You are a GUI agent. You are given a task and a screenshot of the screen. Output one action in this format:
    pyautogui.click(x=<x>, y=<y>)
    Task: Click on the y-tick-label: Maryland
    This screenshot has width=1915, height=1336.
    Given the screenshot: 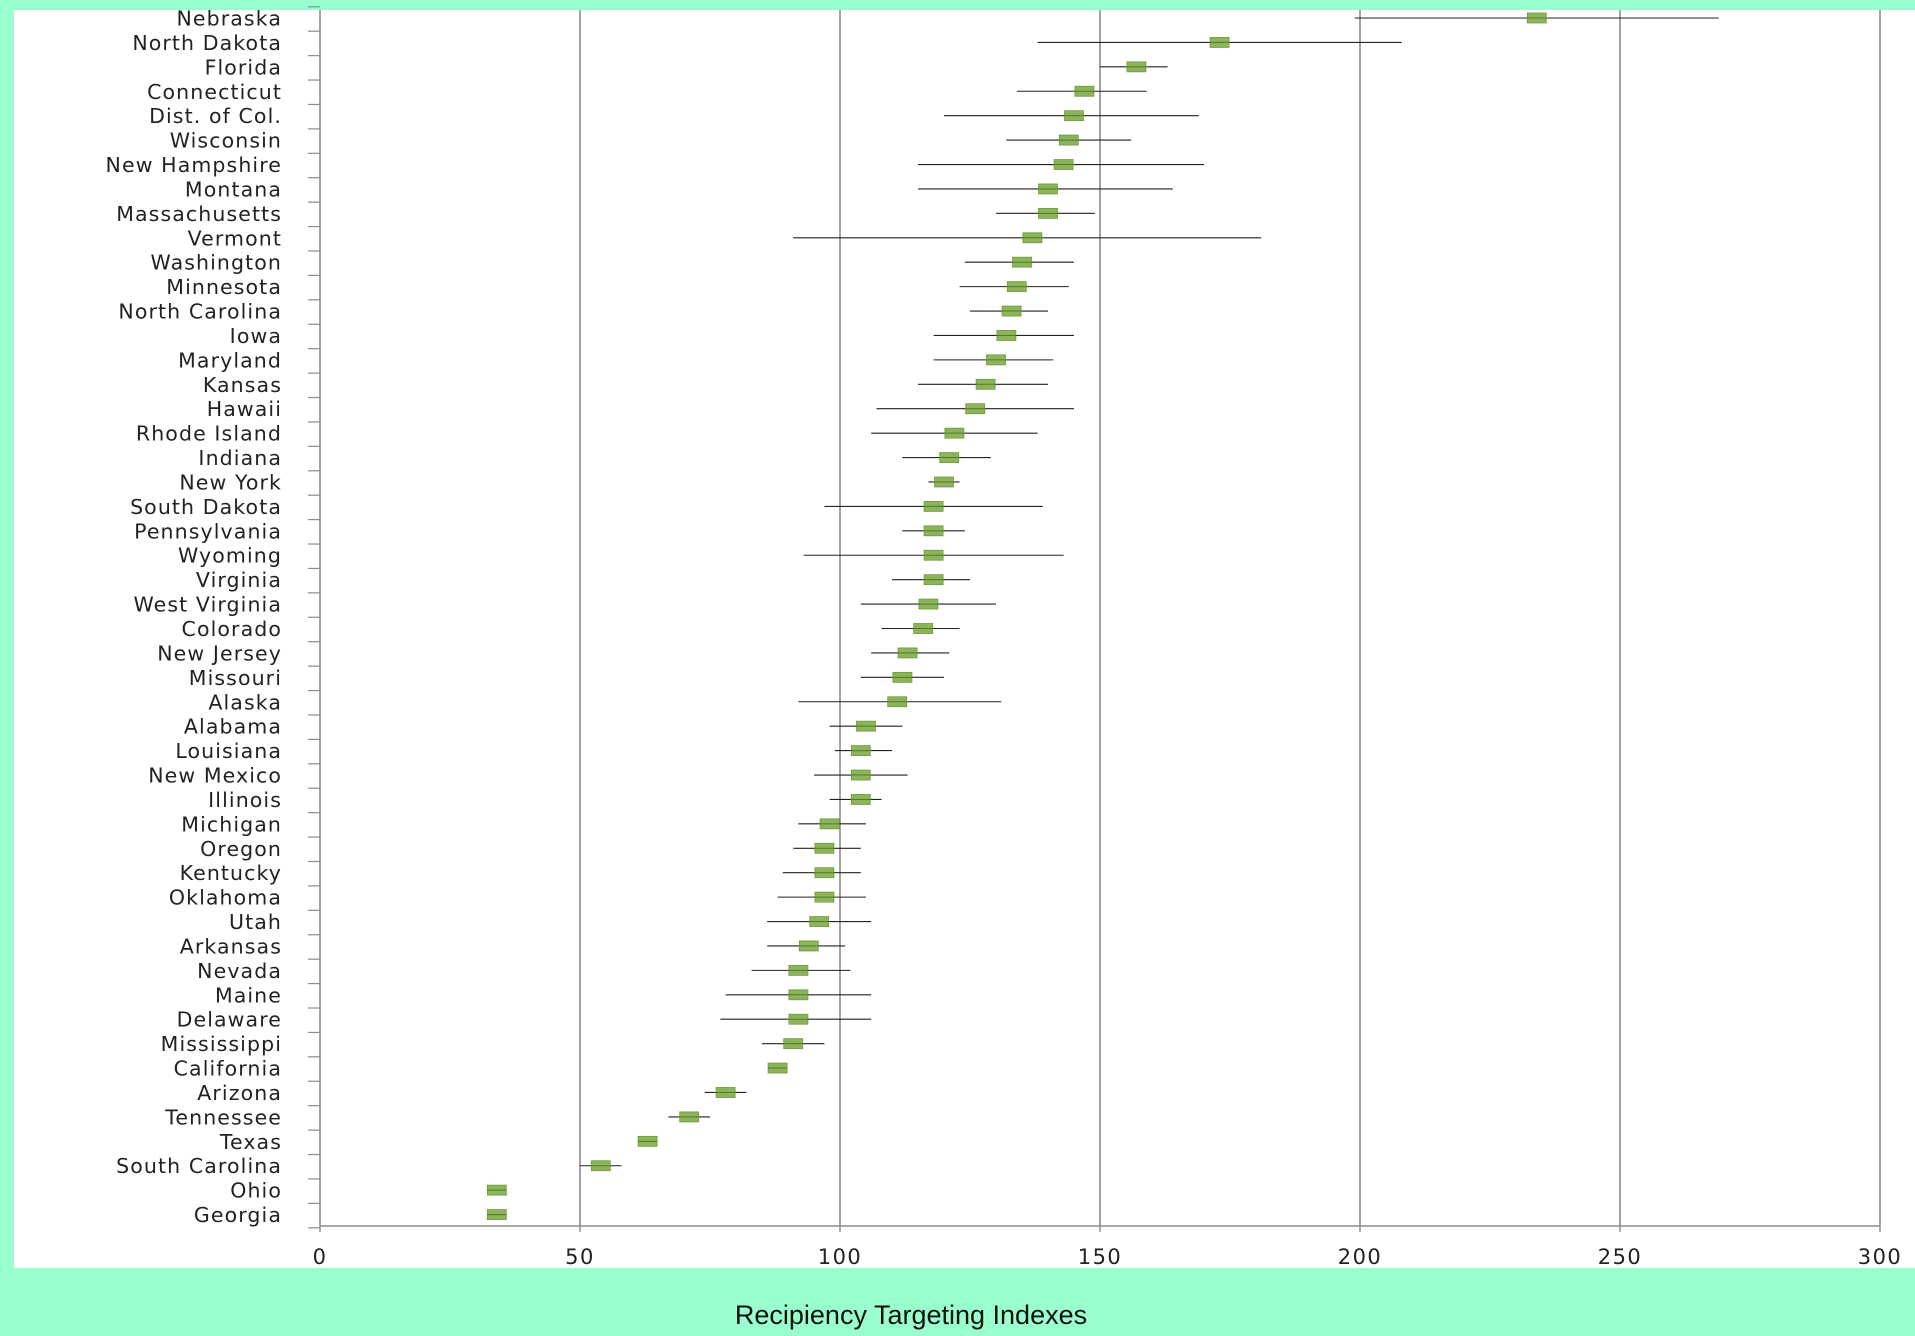 What is the action you would take?
    pyautogui.click(x=230, y=360)
    